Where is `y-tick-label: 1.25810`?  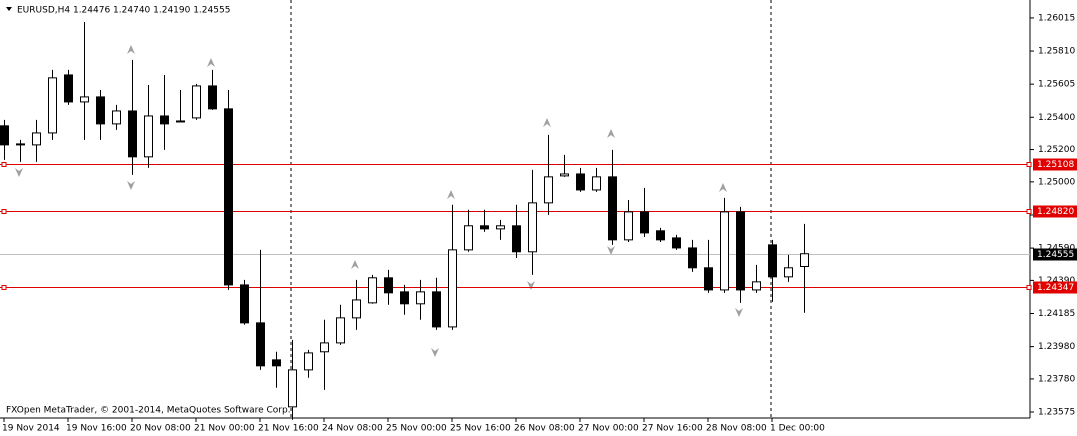 y-tick-label: 1.25810 is located at coordinates (1056, 52).